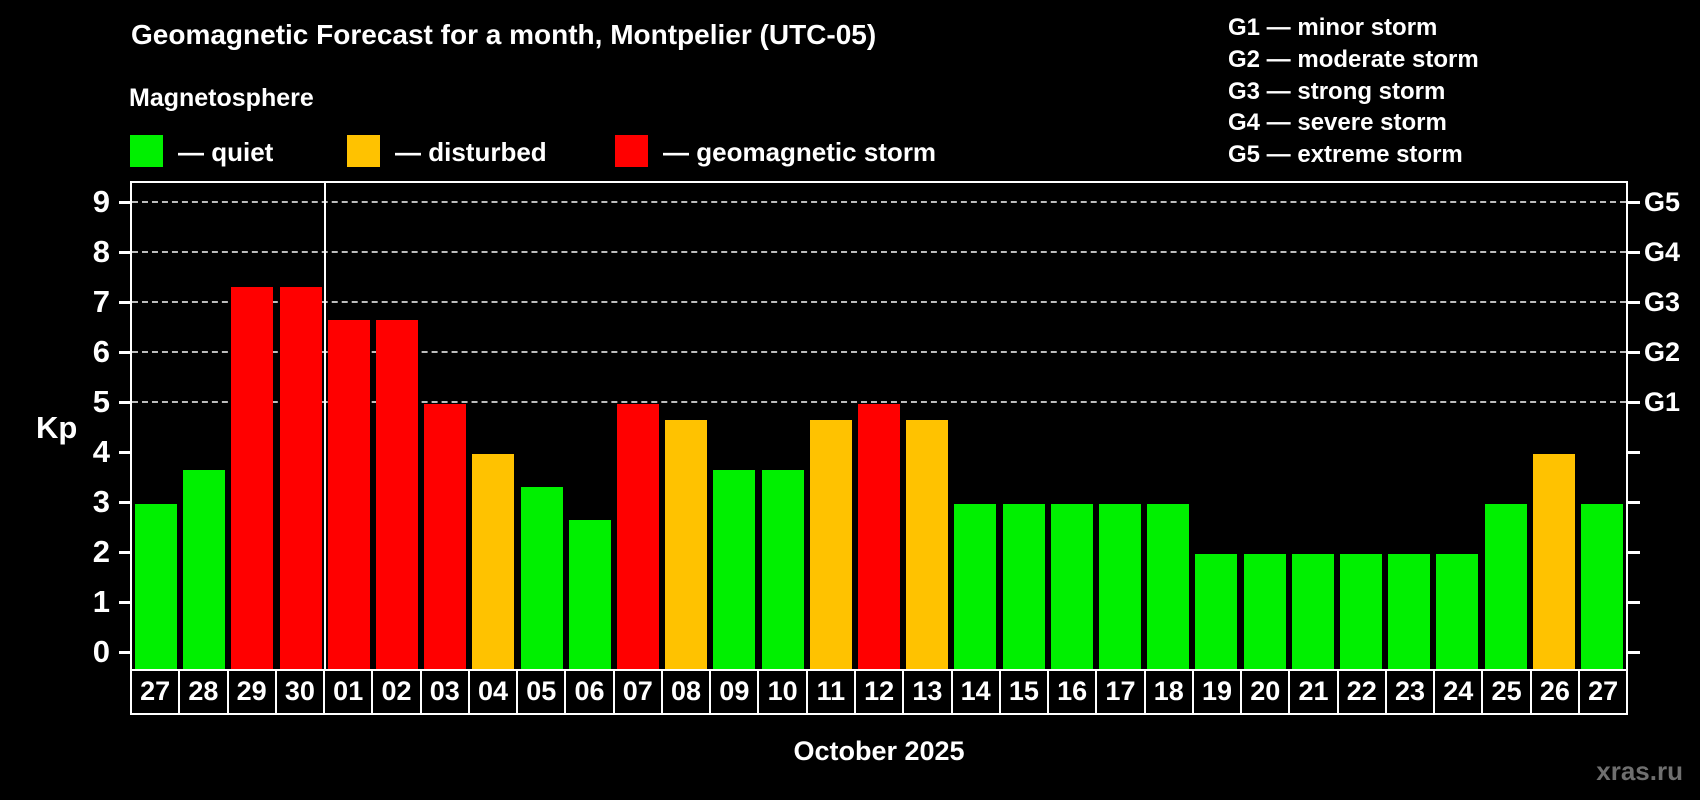  What do you see at coordinates (637, 692) in the screenshot?
I see `day-label-box: 07` at bounding box center [637, 692].